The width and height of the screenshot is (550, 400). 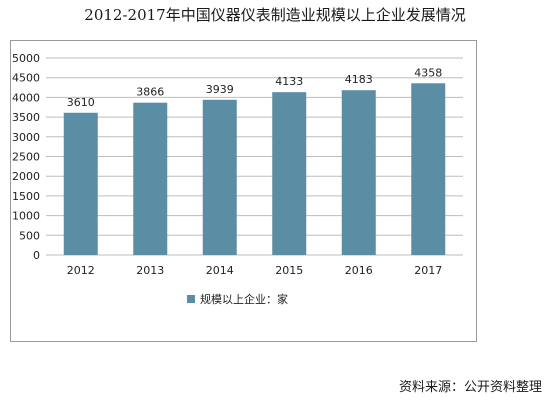 What do you see at coordinates (191, 299) in the screenshot?
I see `legend-swatch` at bounding box center [191, 299].